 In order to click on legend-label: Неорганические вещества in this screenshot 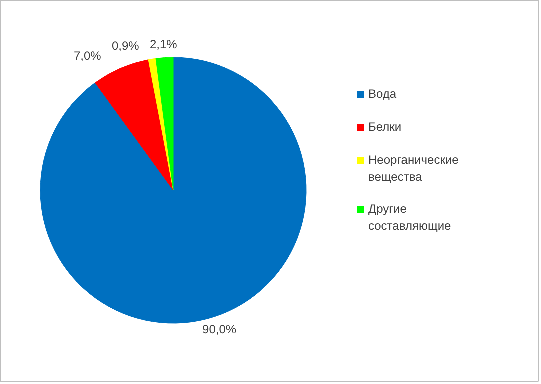, I will do `click(414, 168)`.